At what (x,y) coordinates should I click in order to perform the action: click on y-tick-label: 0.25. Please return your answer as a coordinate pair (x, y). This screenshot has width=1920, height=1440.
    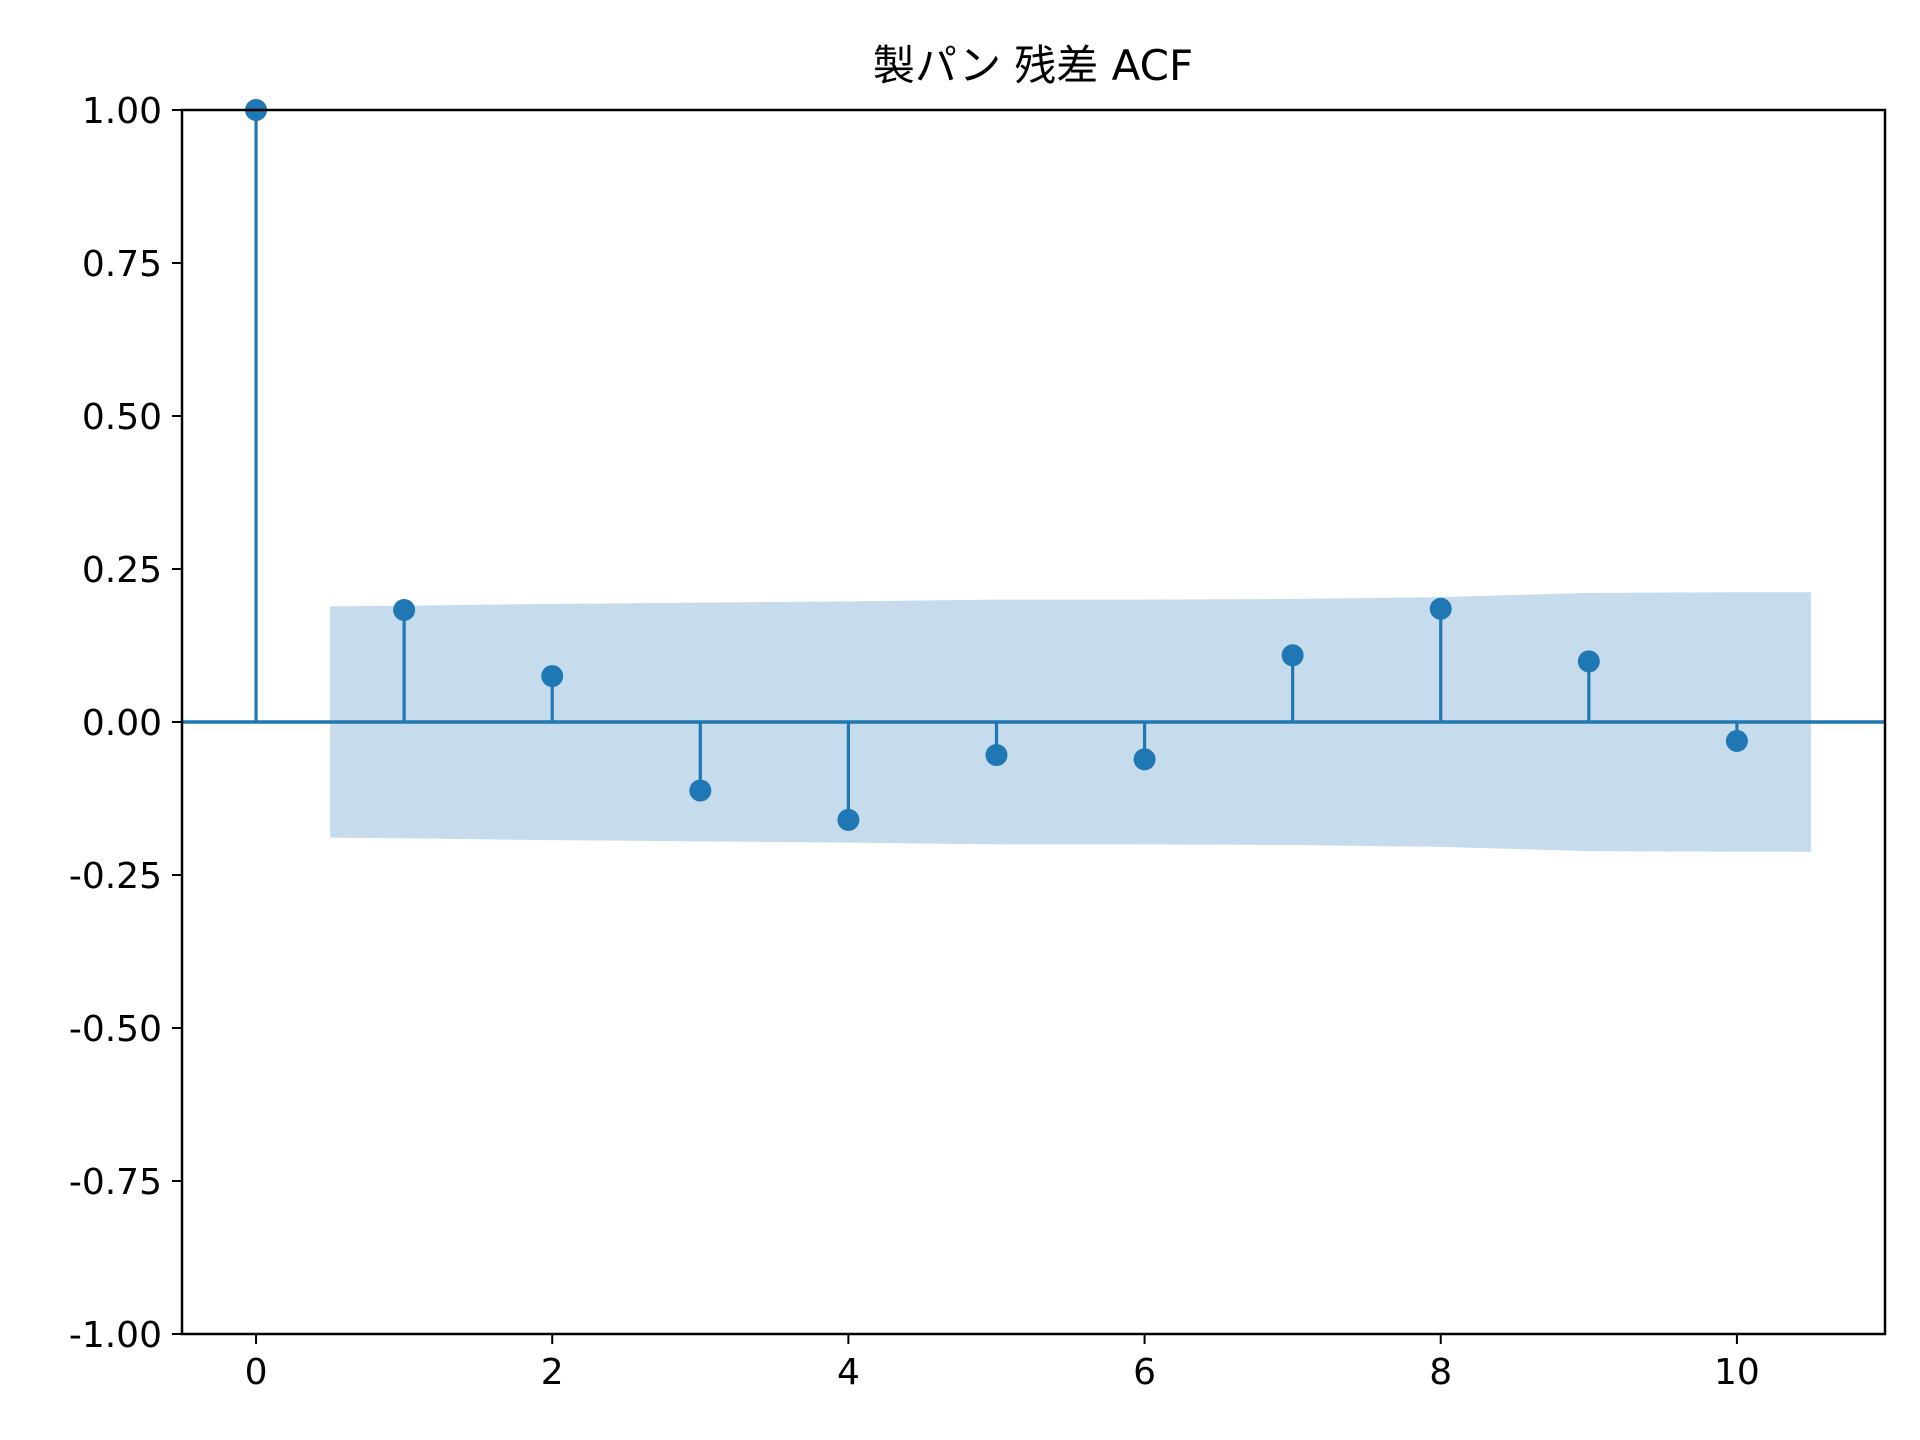
    Looking at the image, I should click on (122, 570).